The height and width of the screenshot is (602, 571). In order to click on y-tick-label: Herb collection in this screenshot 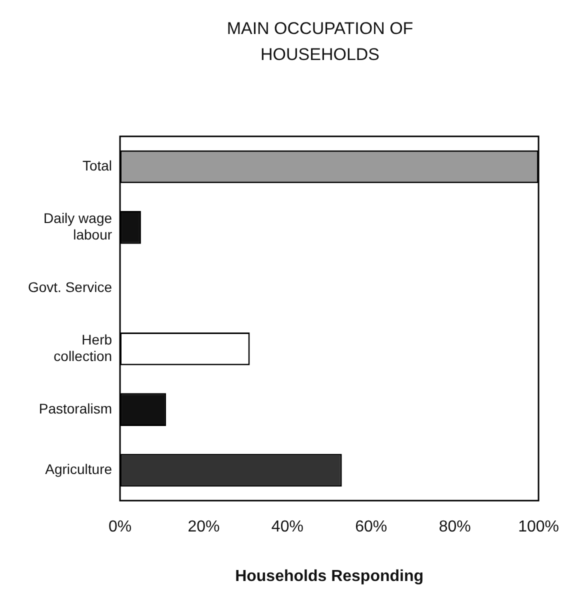, I will do `click(83, 347)`.